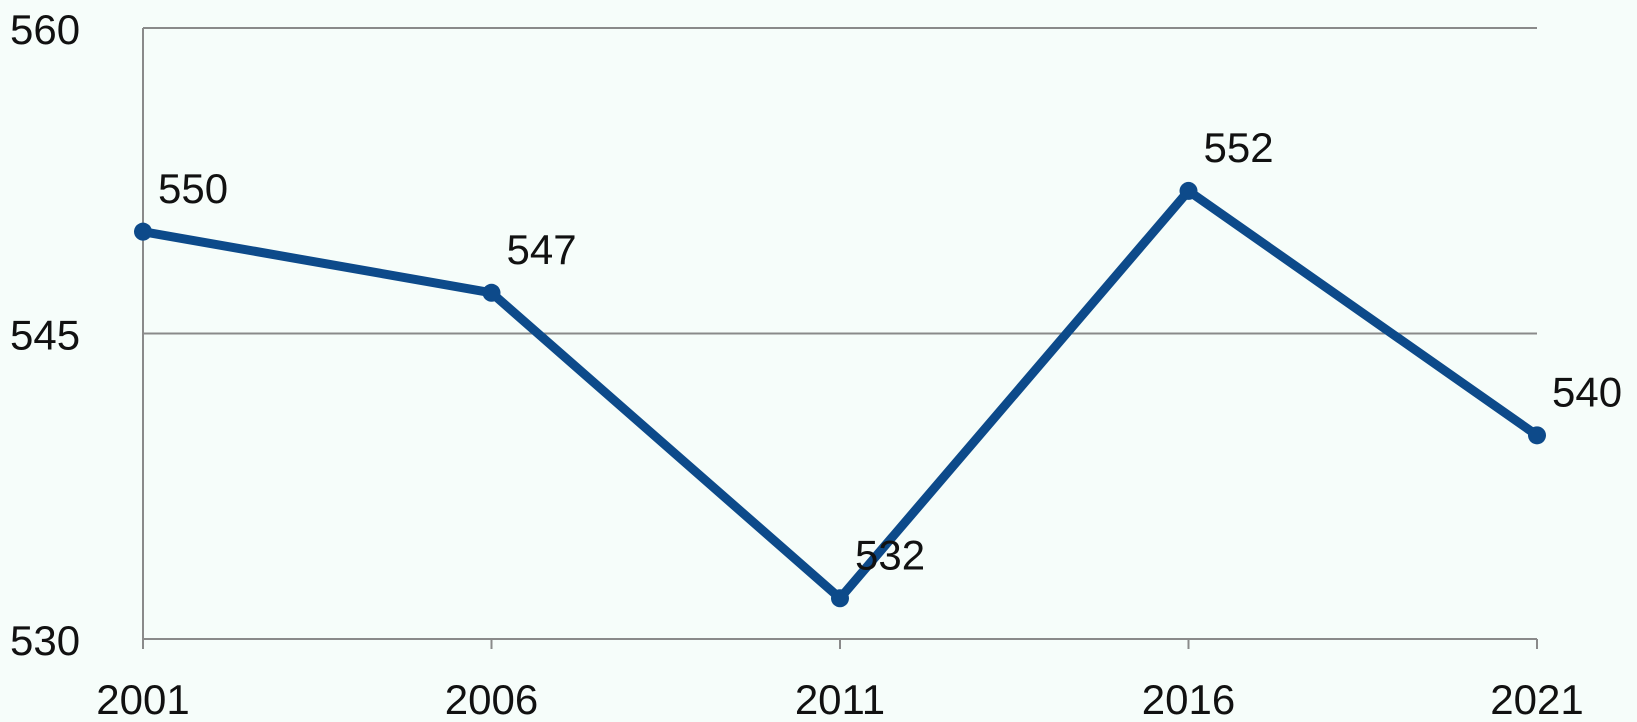  Describe the element at coordinates (142, 699) in the screenshot. I see `x-tick-label: 2001` at that location.